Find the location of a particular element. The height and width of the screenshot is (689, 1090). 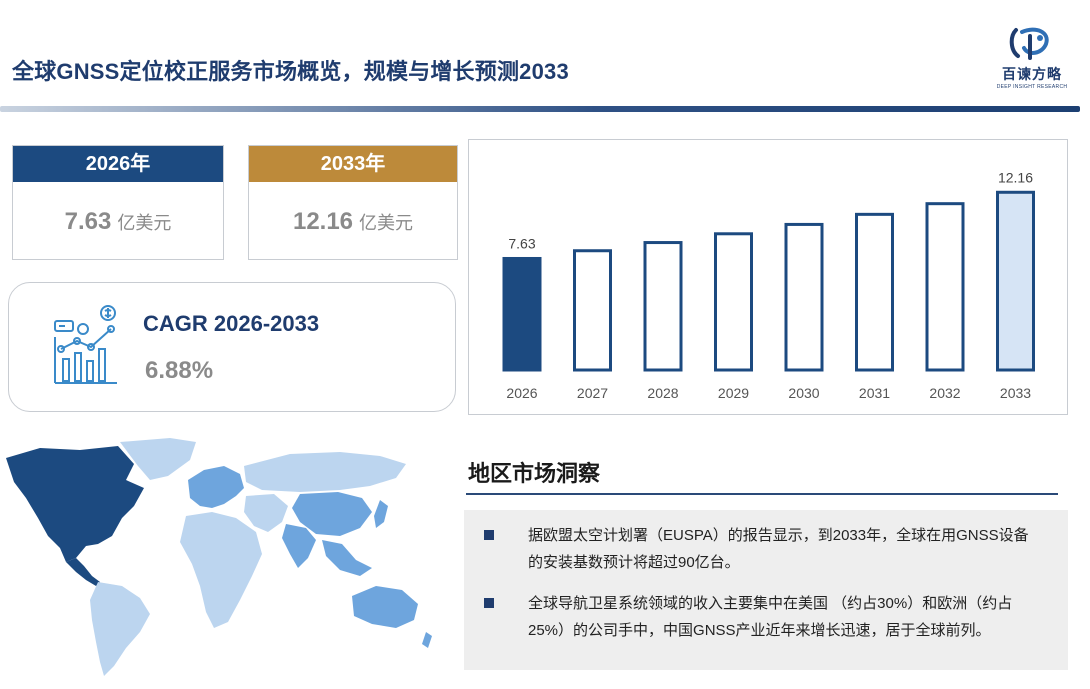

bar-2029 is located at coordinates (733, 302).